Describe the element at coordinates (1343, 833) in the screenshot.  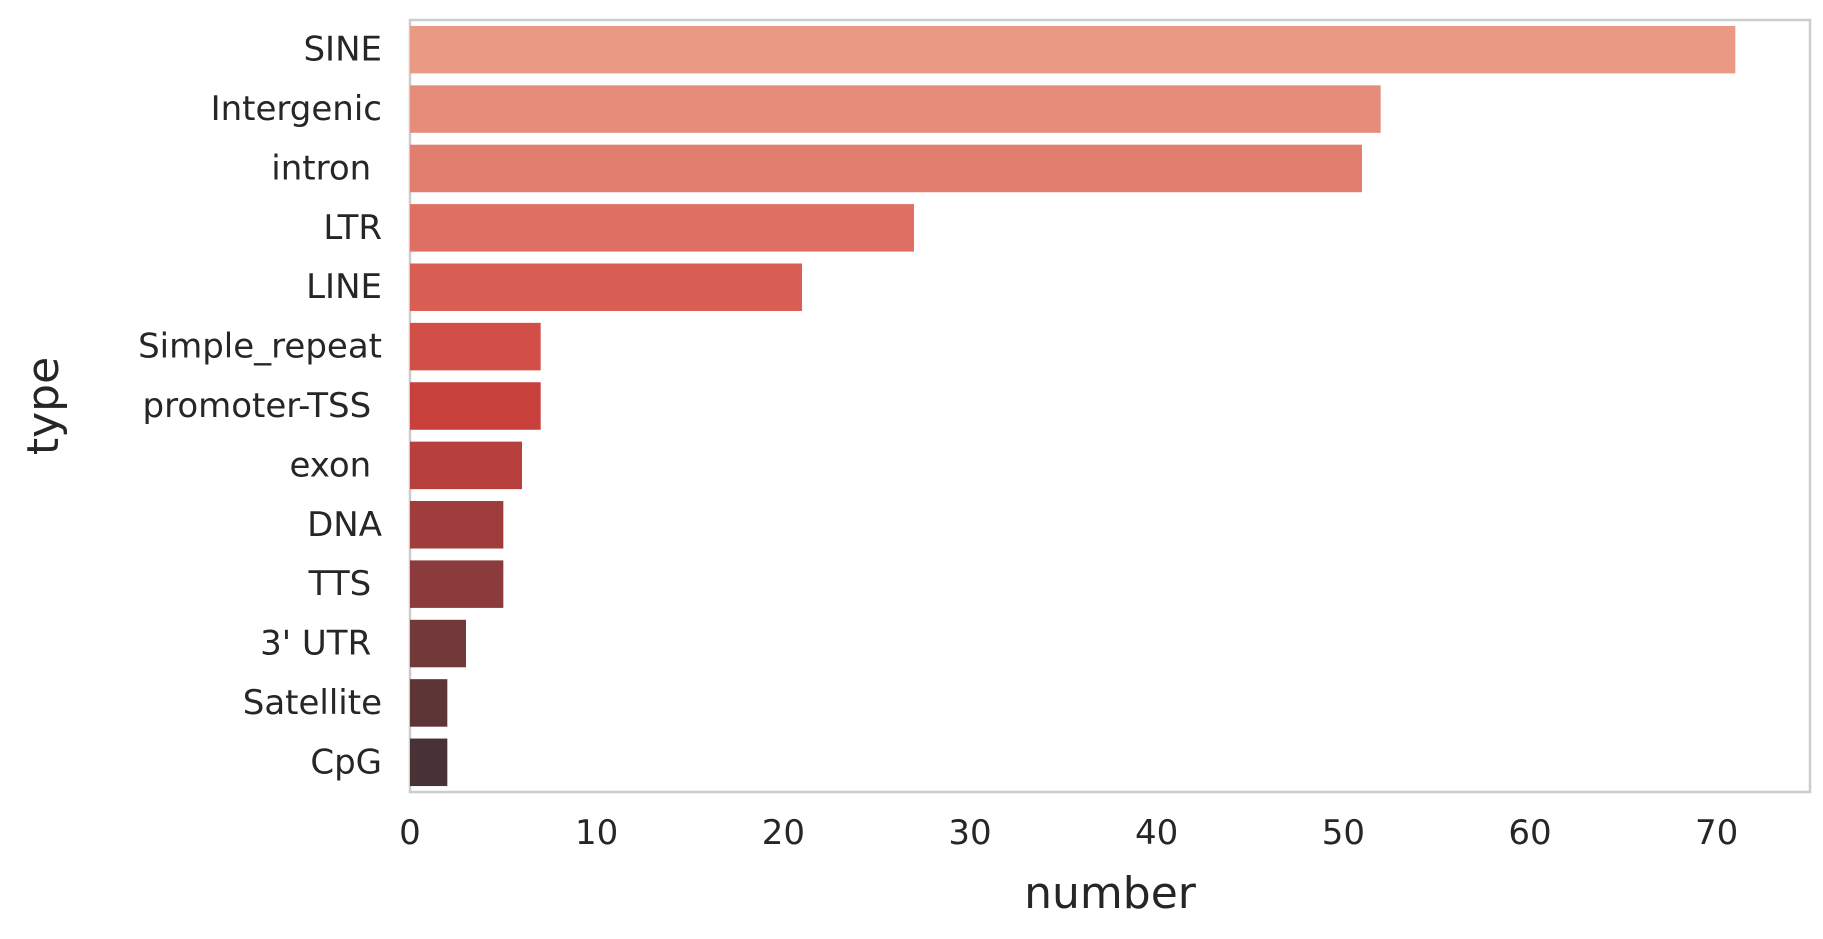
I see `x-tick-label: 50` at that location.